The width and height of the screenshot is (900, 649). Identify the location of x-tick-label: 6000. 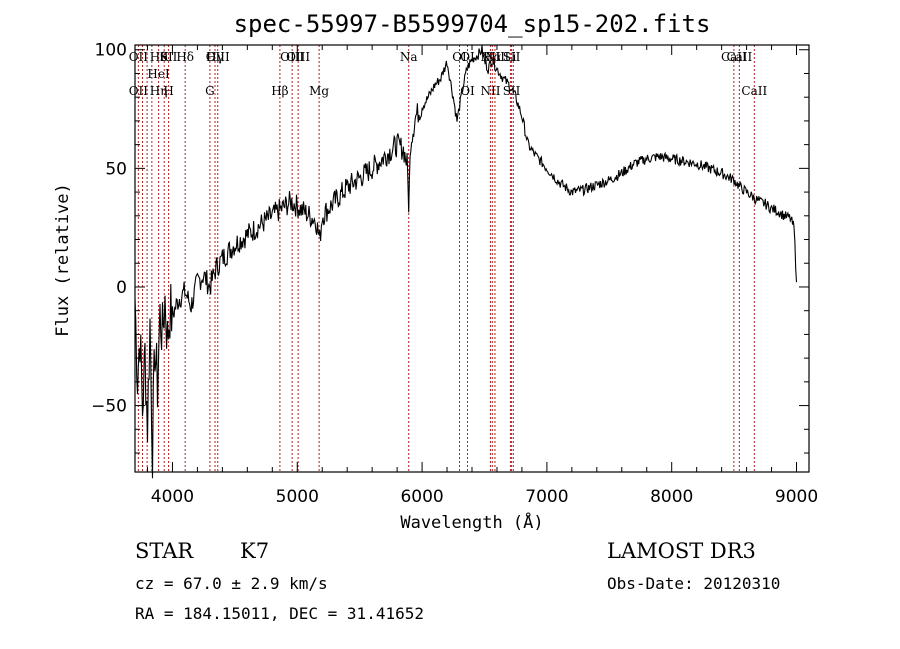
(421, 497).